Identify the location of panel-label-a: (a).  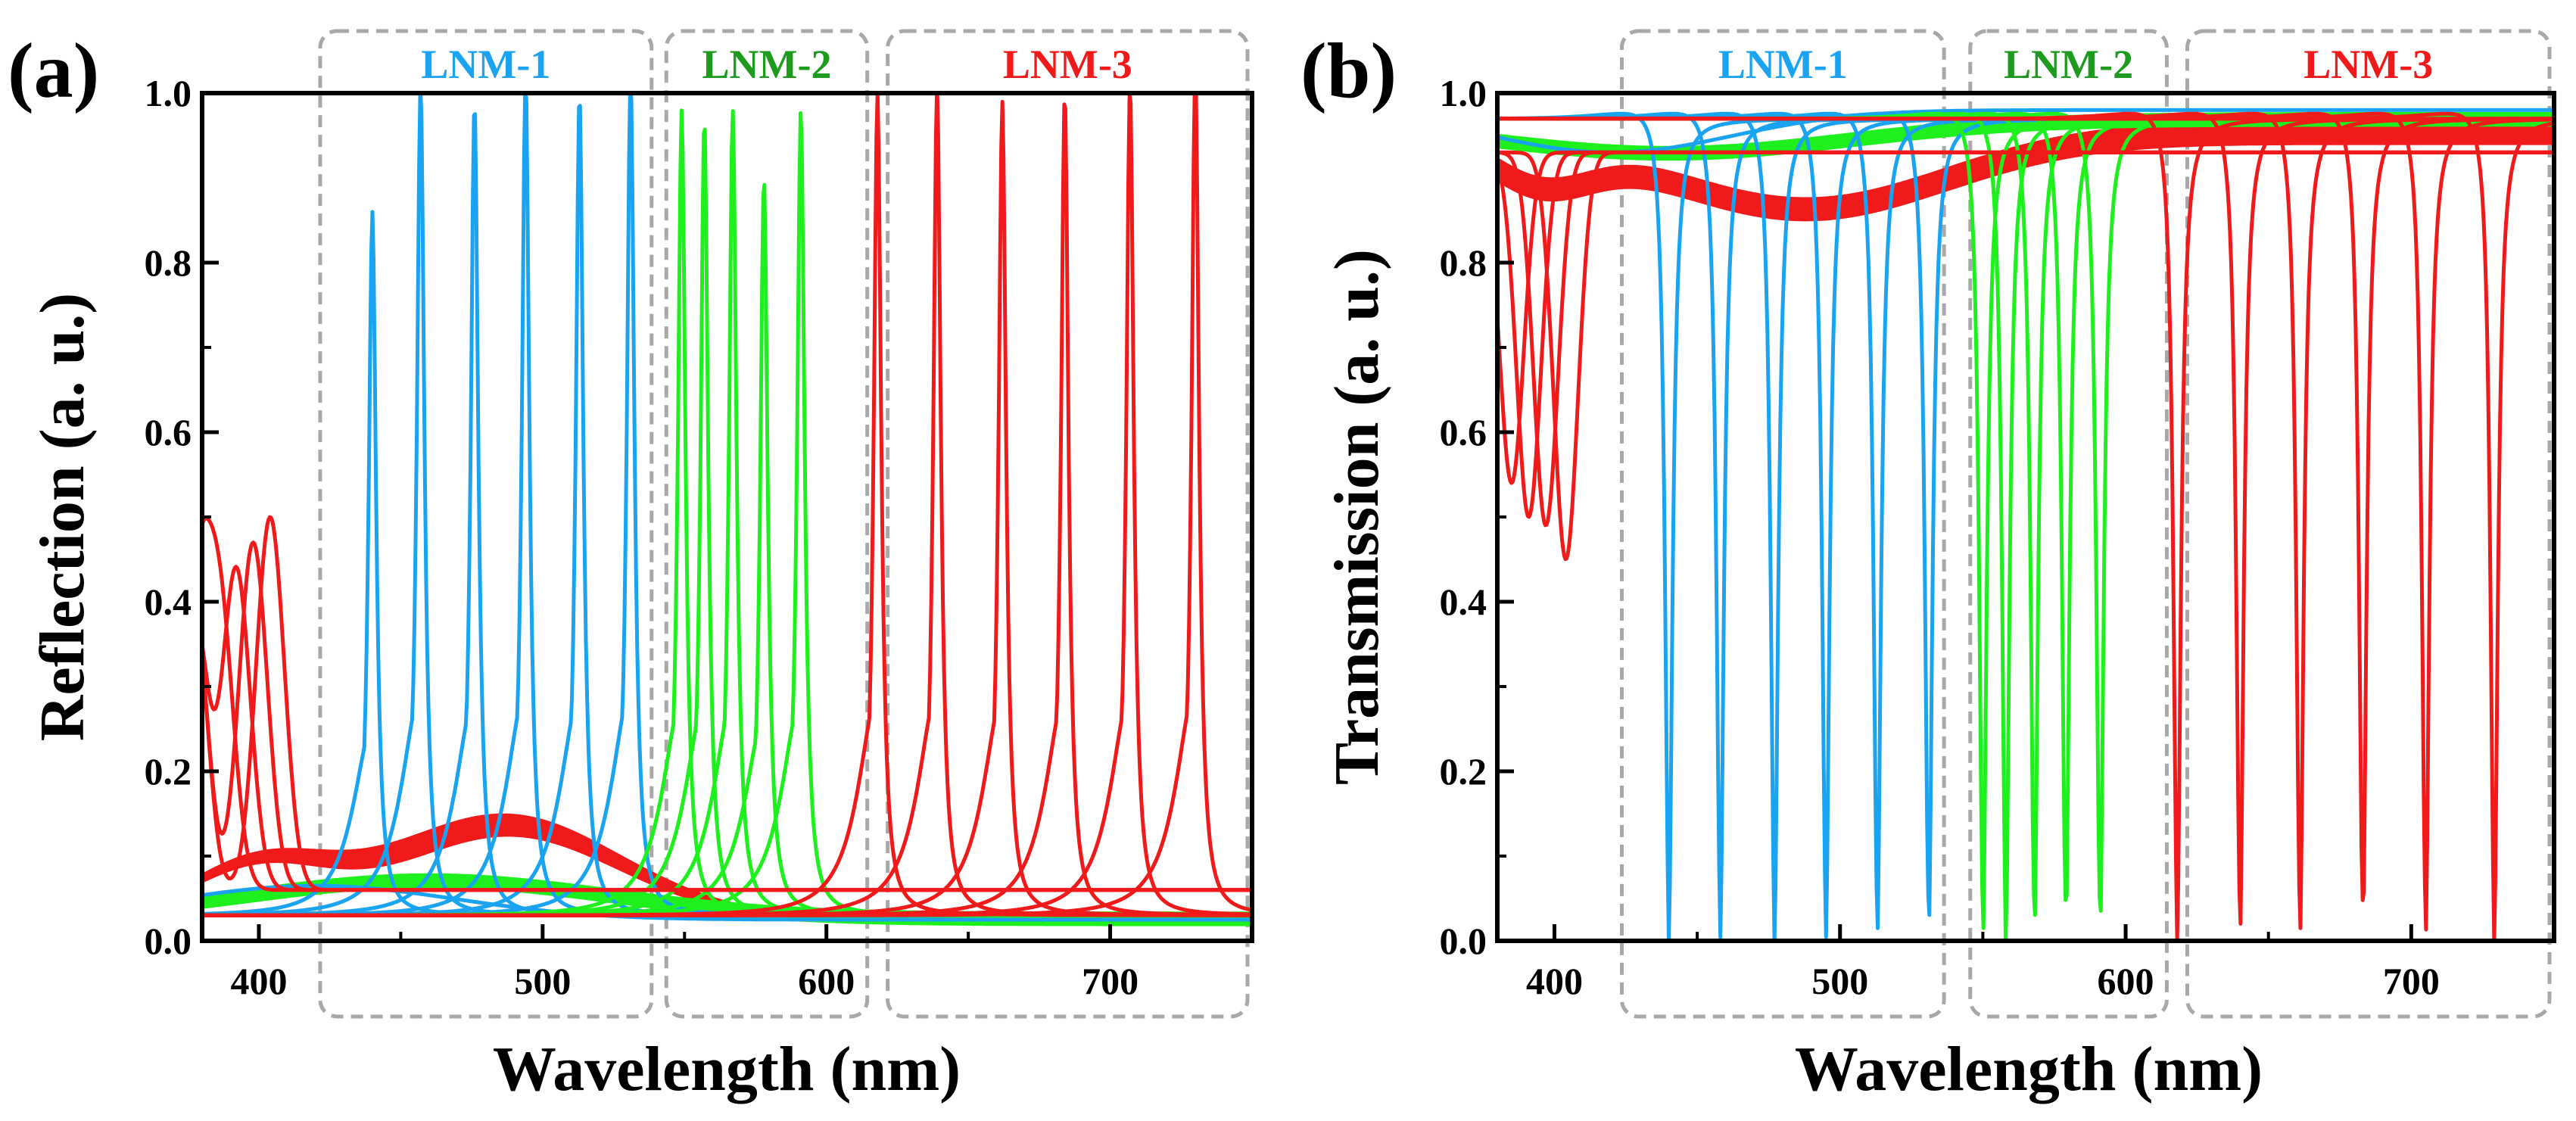
(53, 70).